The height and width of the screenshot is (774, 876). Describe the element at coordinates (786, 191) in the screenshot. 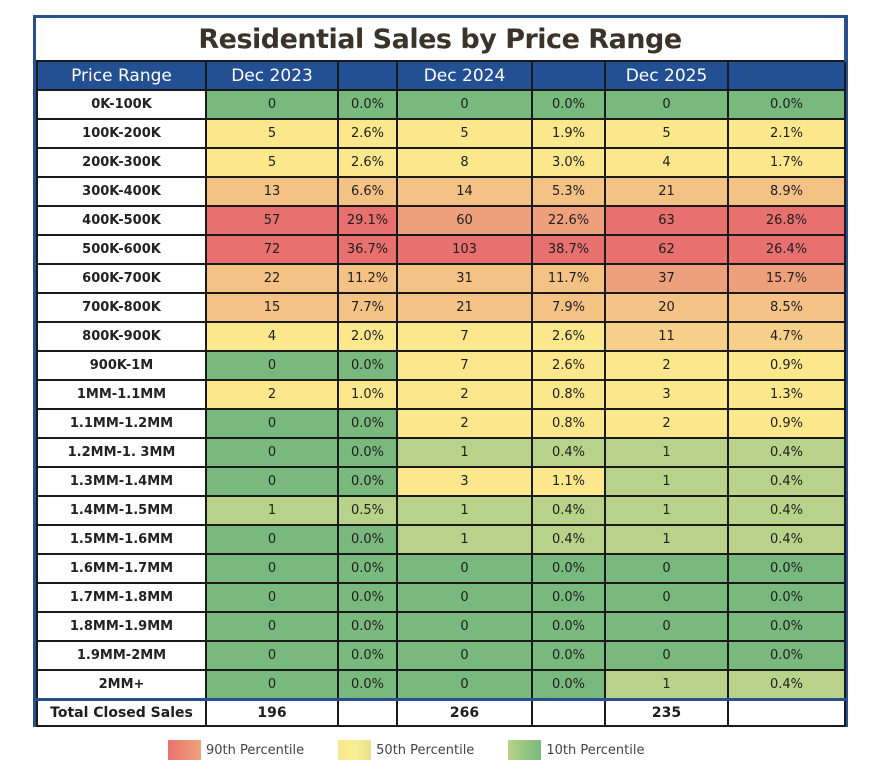

I see `percent-cell: 8.9%` at that location.